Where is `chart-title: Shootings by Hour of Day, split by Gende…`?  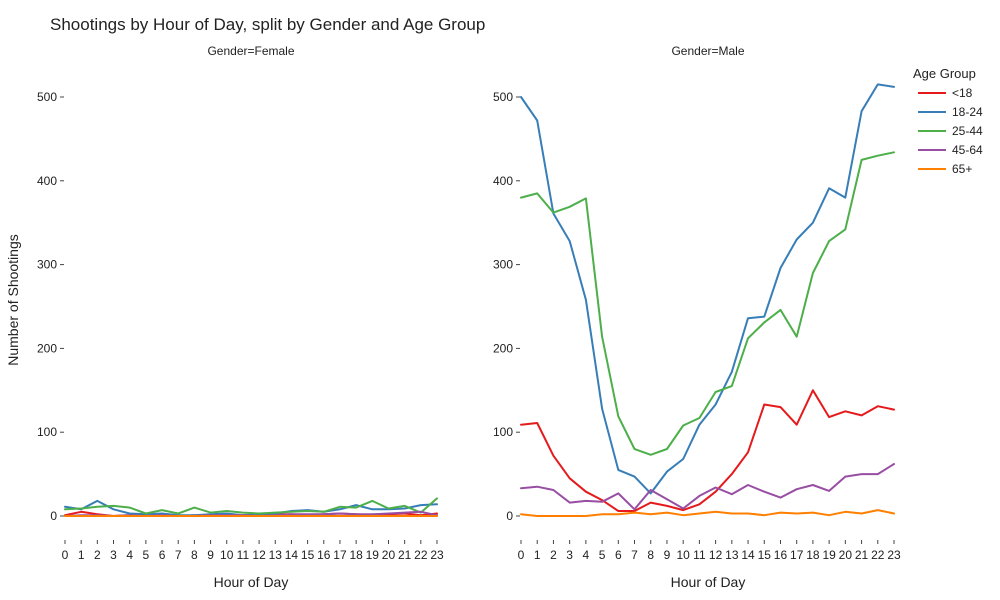 chart-title: Shootings by Hour of Day, split by Gende… is located at coordinates (267, 24).